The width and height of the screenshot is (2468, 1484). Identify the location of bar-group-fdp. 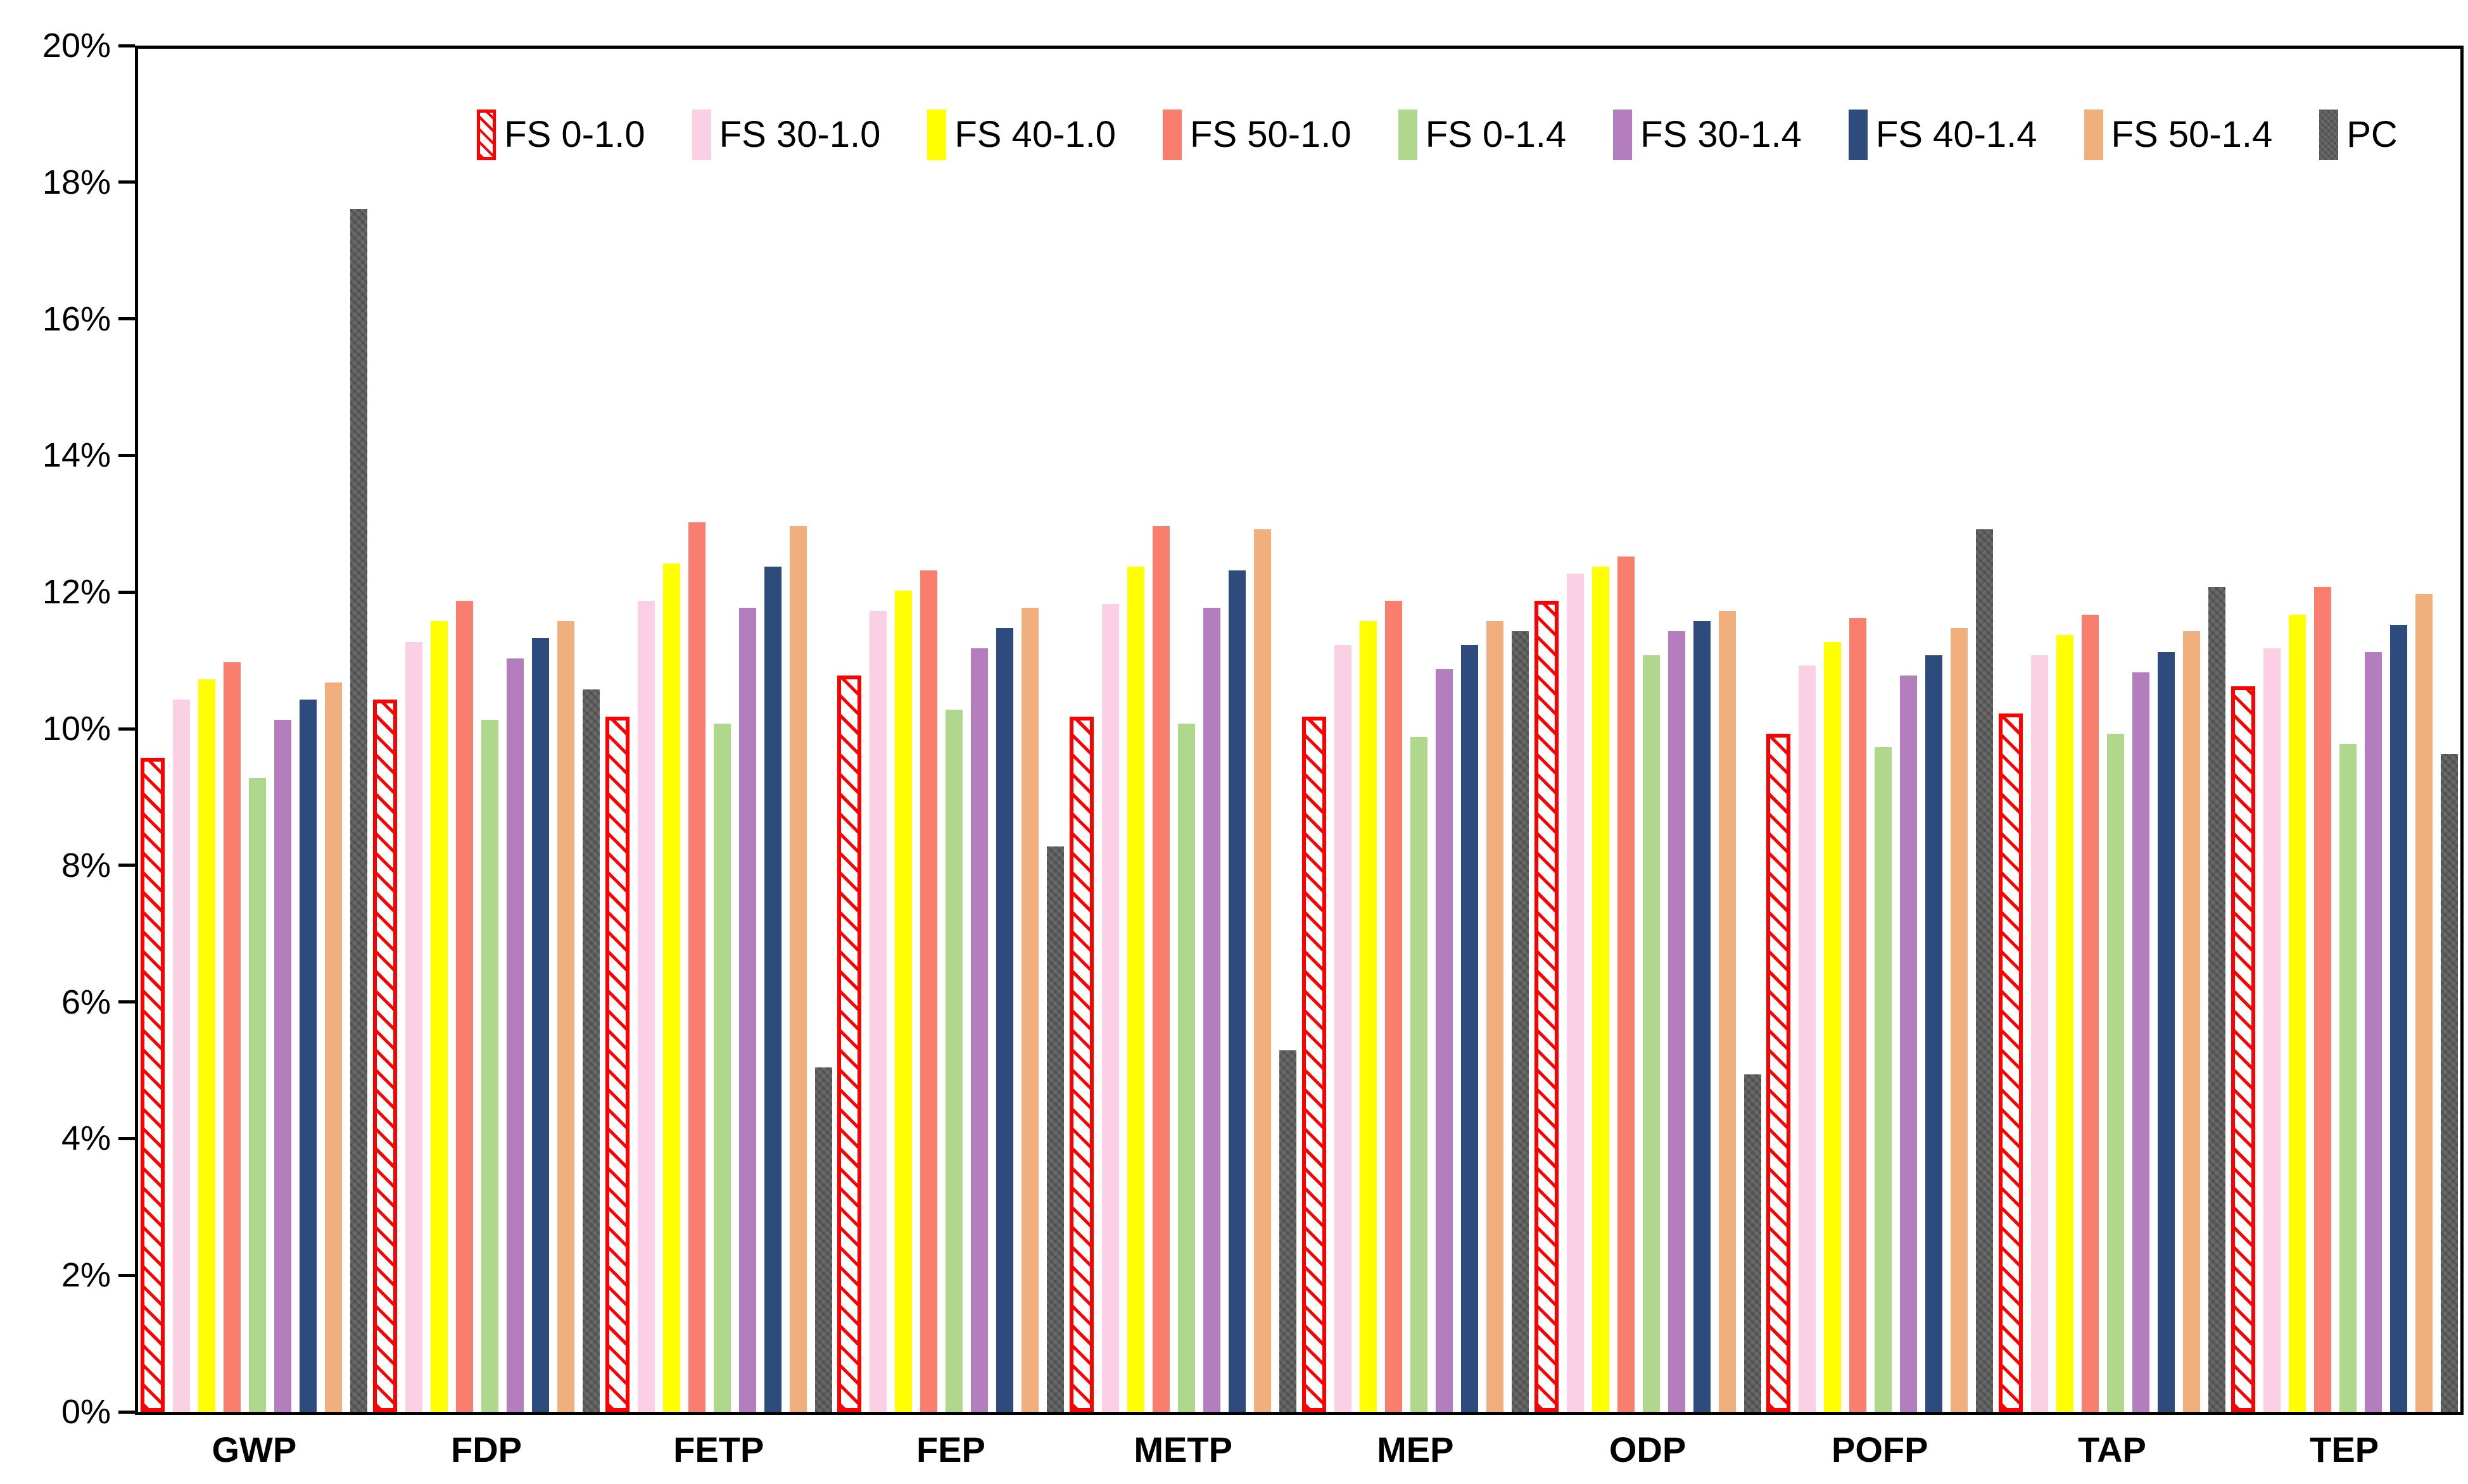
(486, 730).